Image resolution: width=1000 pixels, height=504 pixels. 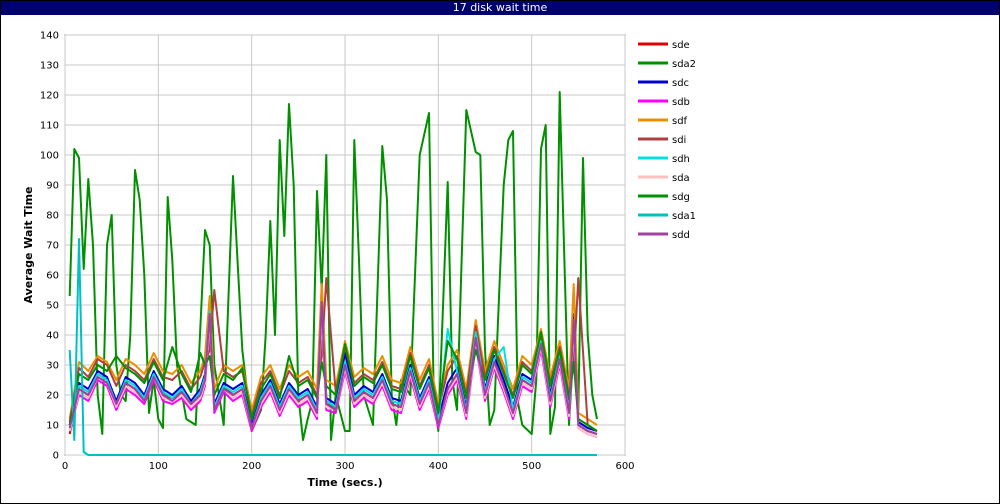 What do you see at coordinates (52, 276) in the screenshot?
I see `y-tick-label: 60` at bounding box center [52, 276].